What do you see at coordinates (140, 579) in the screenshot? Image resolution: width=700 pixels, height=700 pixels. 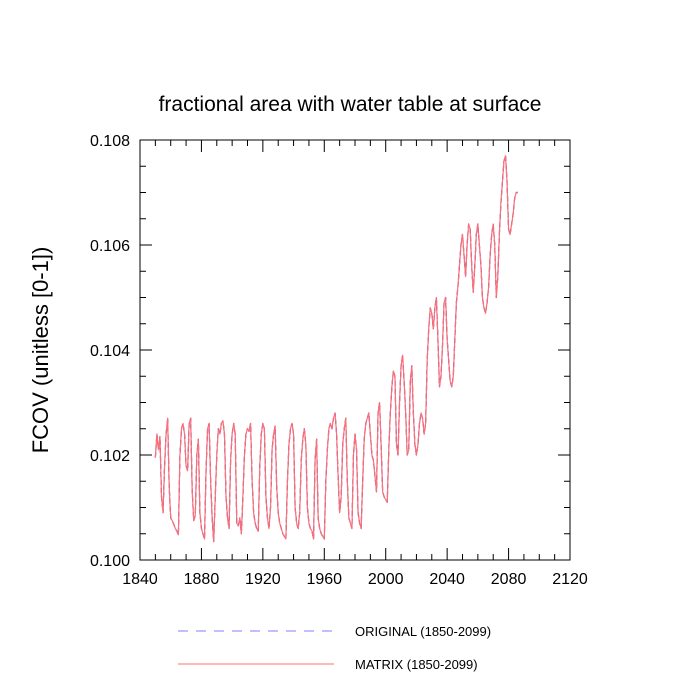 I see `x-tick-label: 1840` at bounding box center [140, 579].